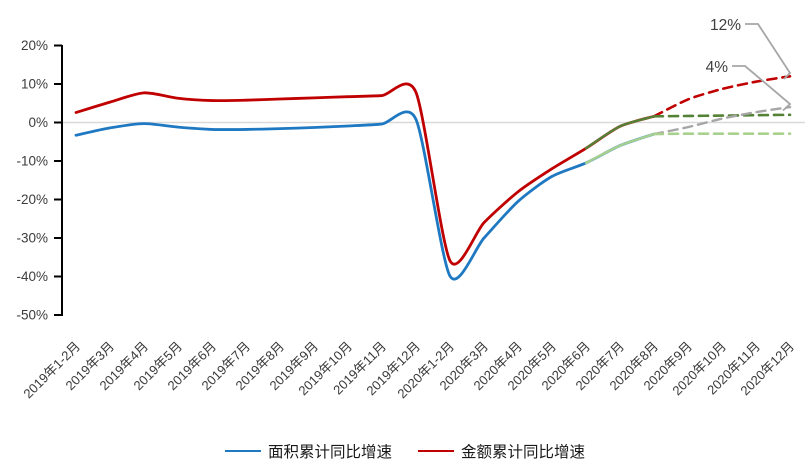  Describe the element at coordinates (34, 84) in the screenshot. I see `y-axis-label: 10%` at that location.